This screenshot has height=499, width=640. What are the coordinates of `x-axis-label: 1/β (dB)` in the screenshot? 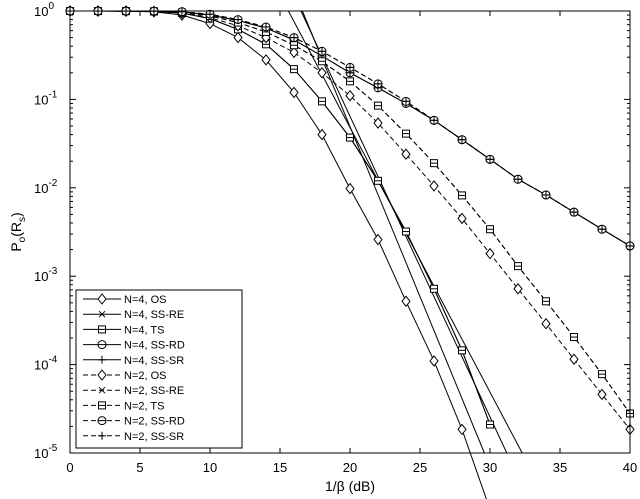 It's located at (350, 486).